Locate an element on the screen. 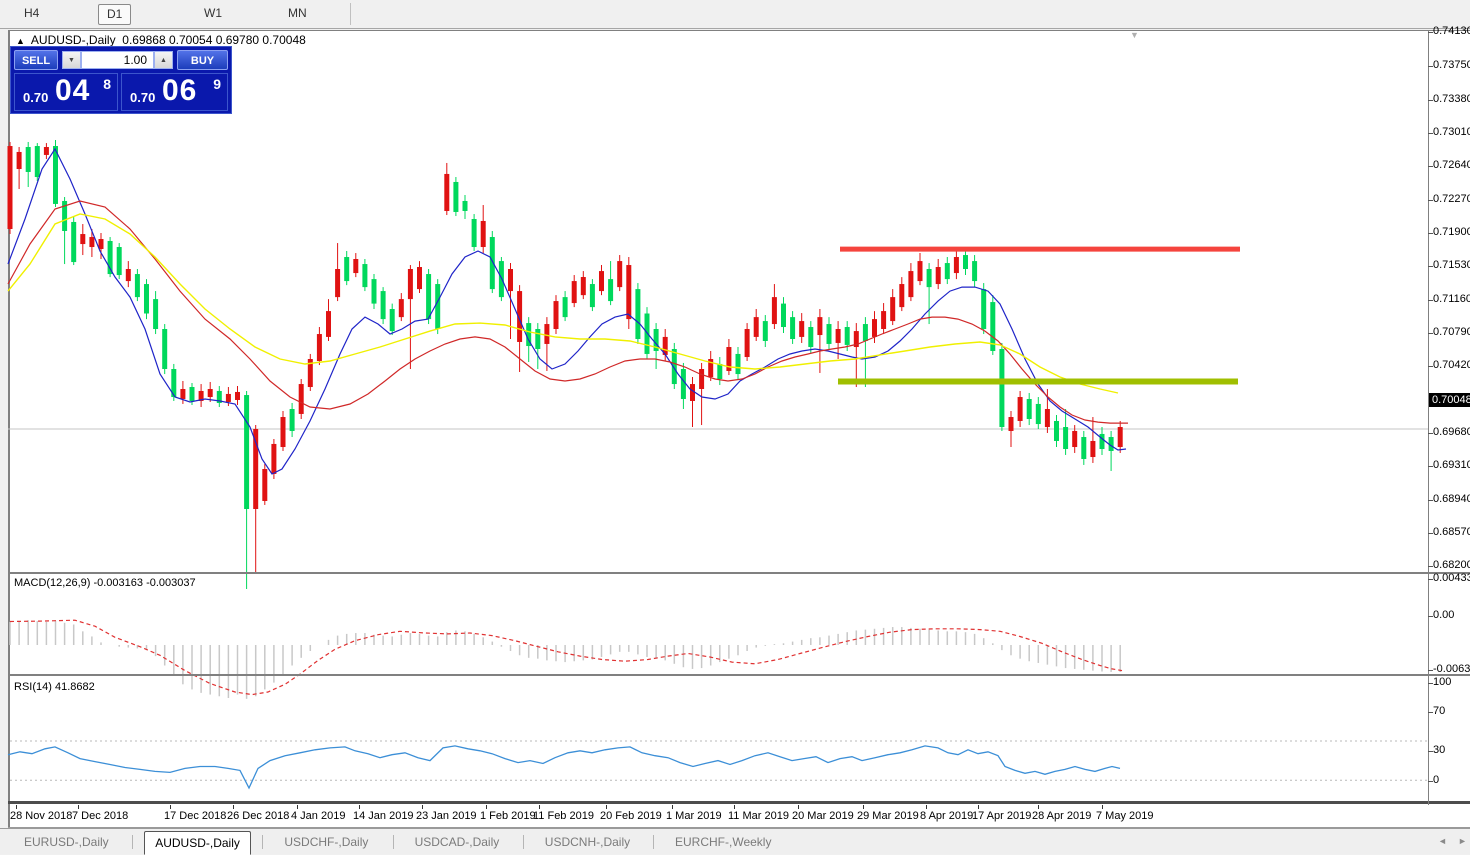 The height and width of the screenshot is (855, 1470). date-axis-label: 28 Apr 2019 is located at coordinates (1062, 816).